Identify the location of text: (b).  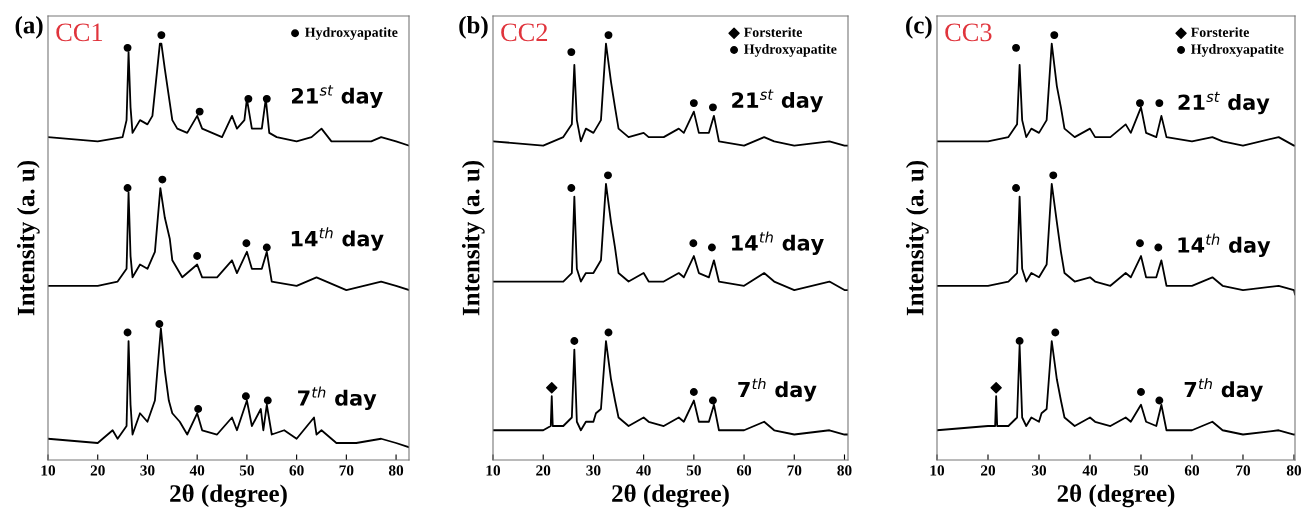
(473, 27).